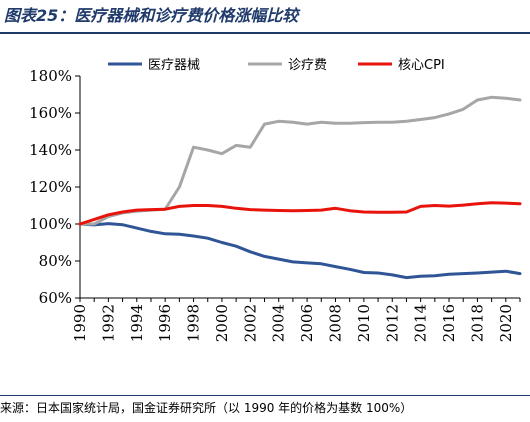 This screenshot has height=422, width=530. What do you see at coordinates (279, 323) in the screenshot?
I see `x-tick-label: 2004` at bounding box center [279, 323].